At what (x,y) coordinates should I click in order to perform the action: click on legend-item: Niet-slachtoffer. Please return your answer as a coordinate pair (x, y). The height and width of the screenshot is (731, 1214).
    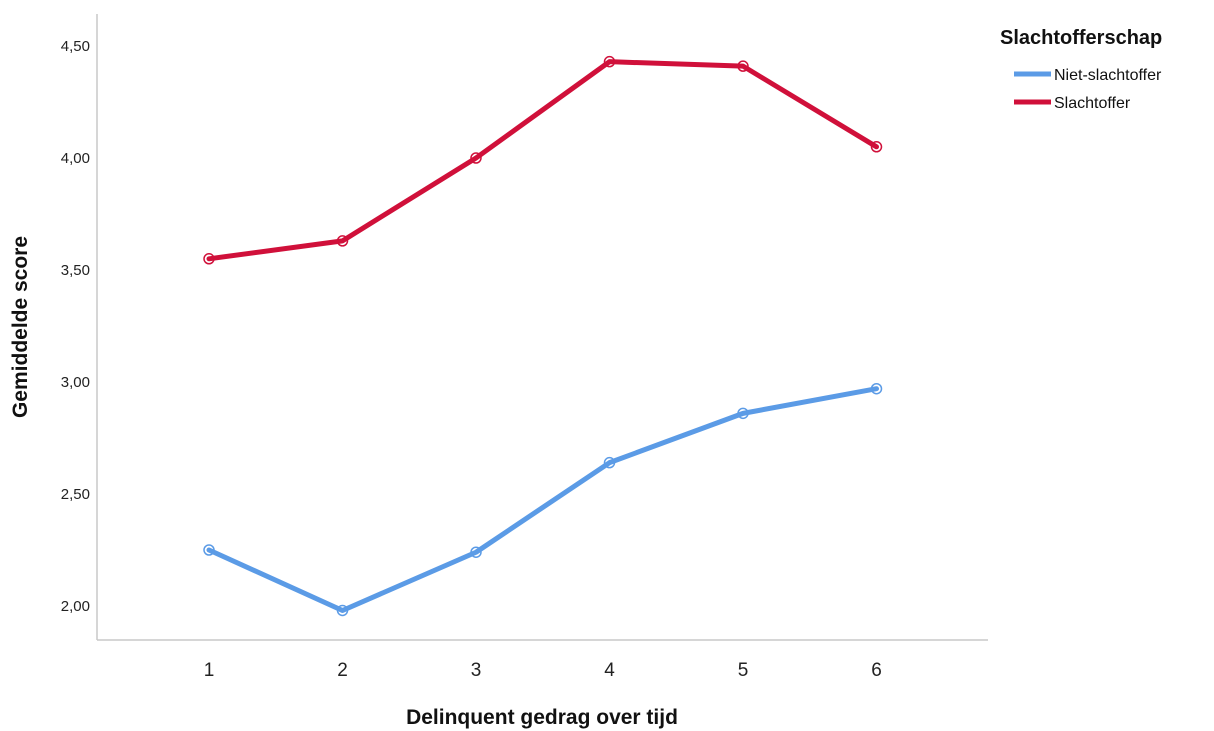
    Looking at the image, I should click on (1088, 75).